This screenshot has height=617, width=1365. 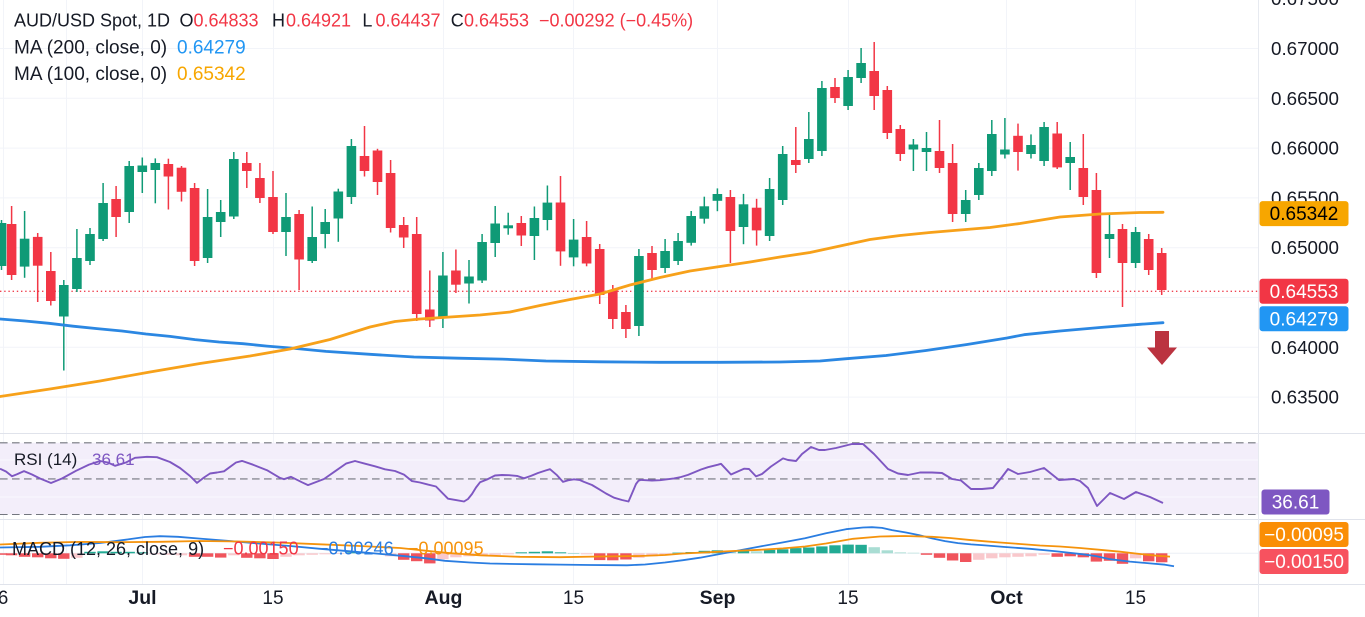 I want to click on svg-text: 0.67000, so click(x=1305, y=48).